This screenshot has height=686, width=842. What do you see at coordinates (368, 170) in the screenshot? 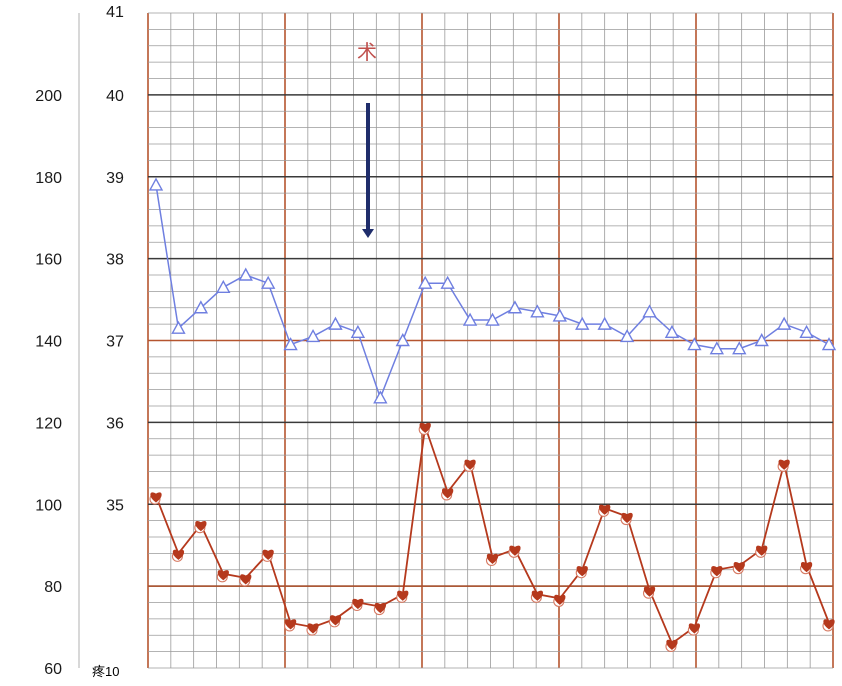
I see `surgery-arrow-icon` at bounding box center [368, 170].